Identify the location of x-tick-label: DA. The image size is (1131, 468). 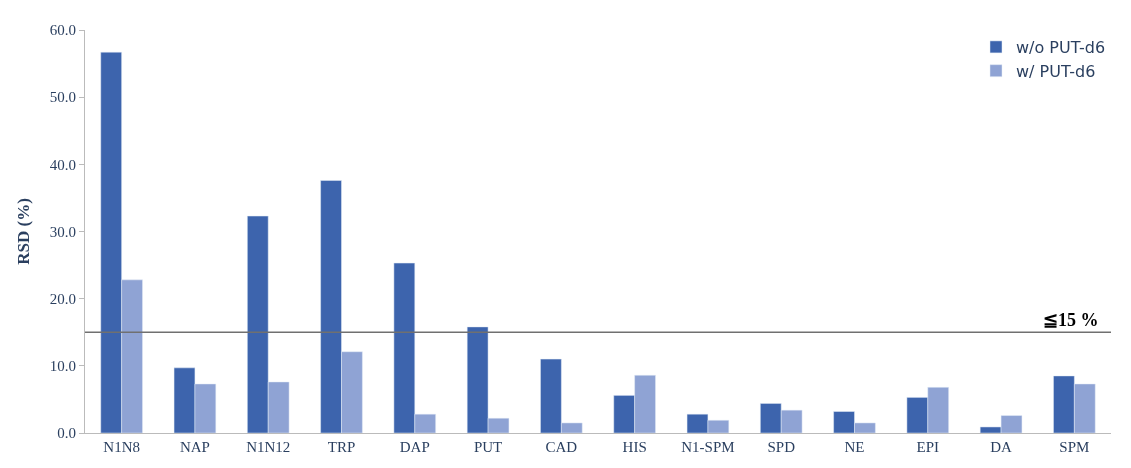
(1001, 447).